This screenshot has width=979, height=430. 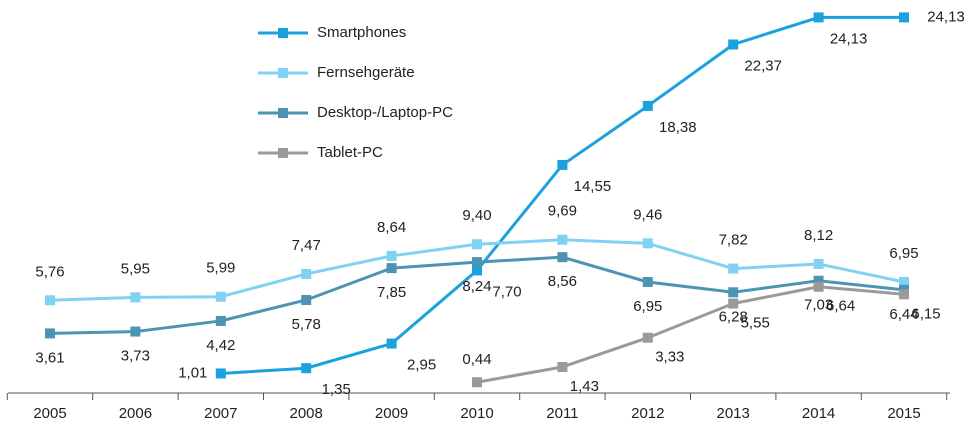 I want to click on x-tick-label: 2014, so click(x=818, y=413).